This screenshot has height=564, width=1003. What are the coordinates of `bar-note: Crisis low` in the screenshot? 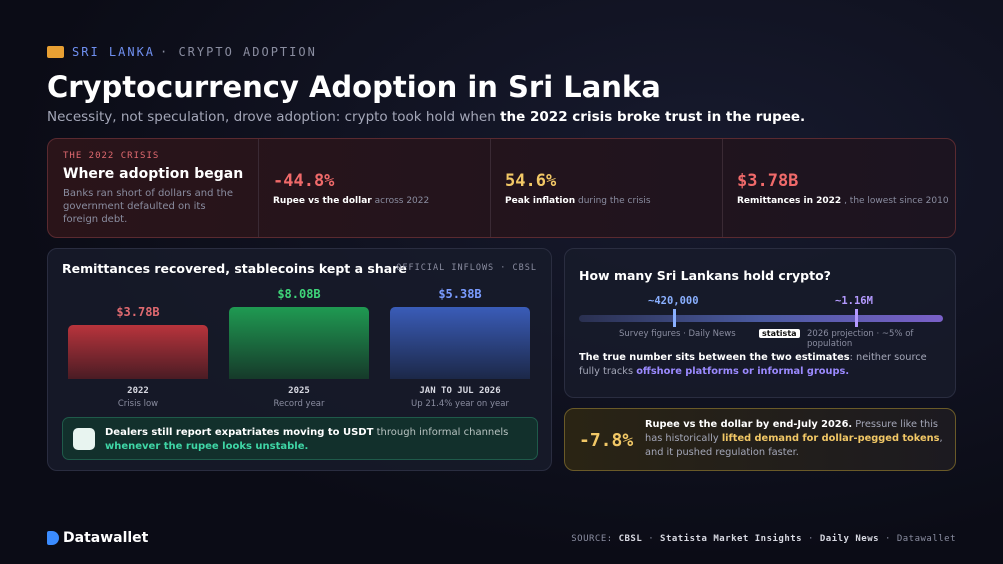 It's located at (138, 404).